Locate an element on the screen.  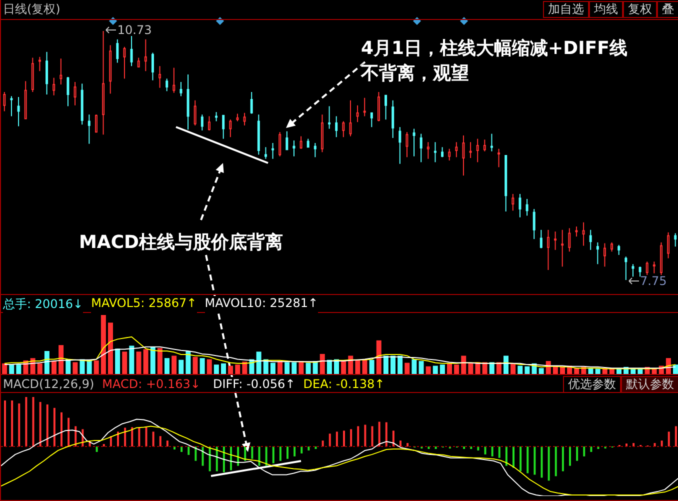
text: MAVOL5: 25867↑ is located at coordinates (144, 304).